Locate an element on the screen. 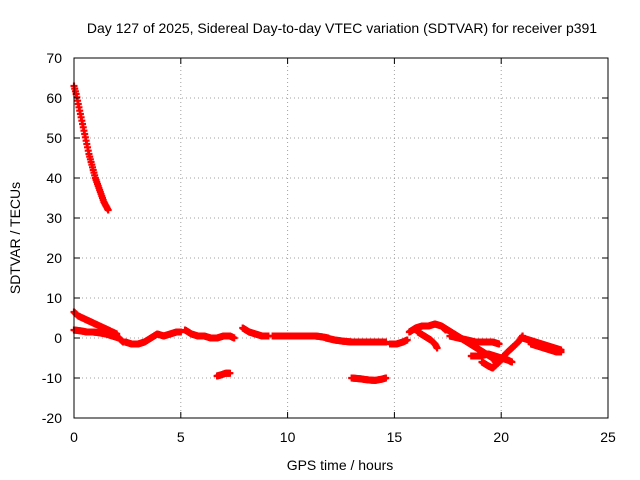 The image size is (640, 480). y-tick-label: 20 is located at coordinates (54, 258).